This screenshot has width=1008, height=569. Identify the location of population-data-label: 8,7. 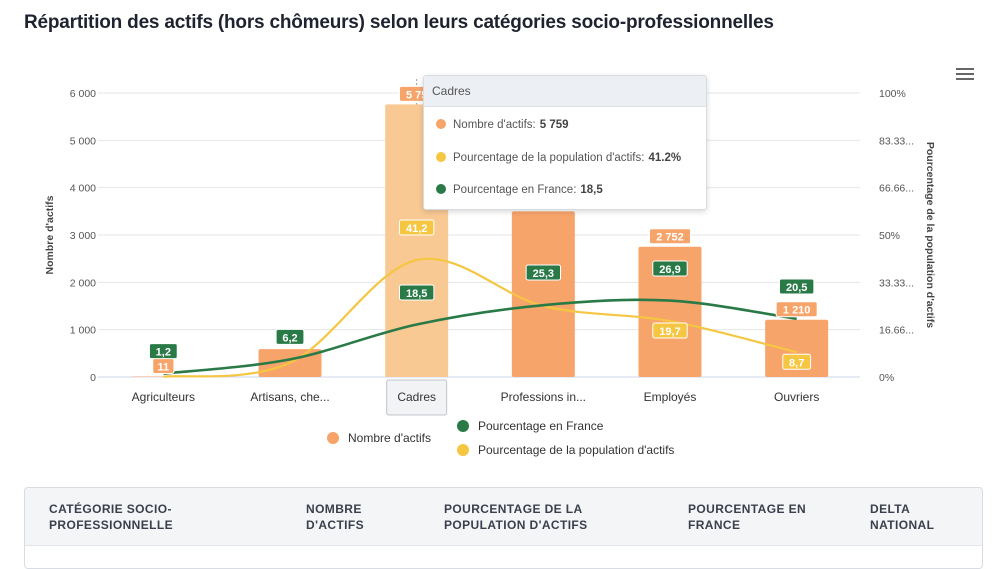
(796, 363).